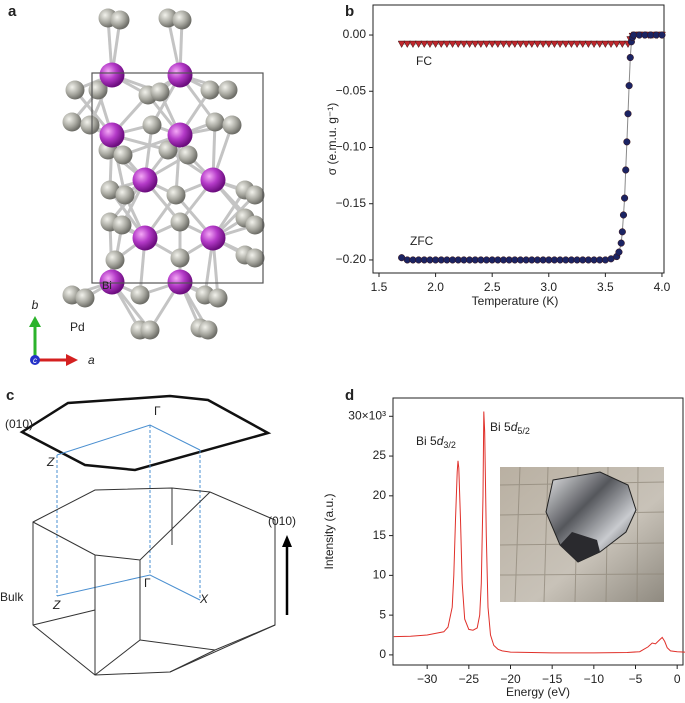  What do you see at coordinates (662, 287) in the screenshot?
I see `x-tick-label: 4.0` at bounding box center [662, 287].